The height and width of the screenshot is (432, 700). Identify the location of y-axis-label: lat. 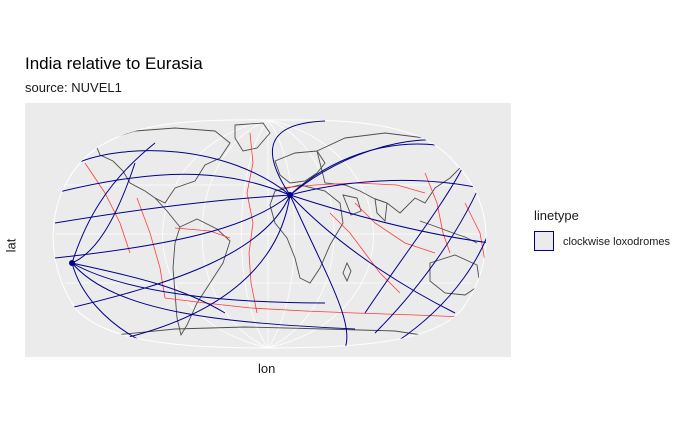
(11, 245).